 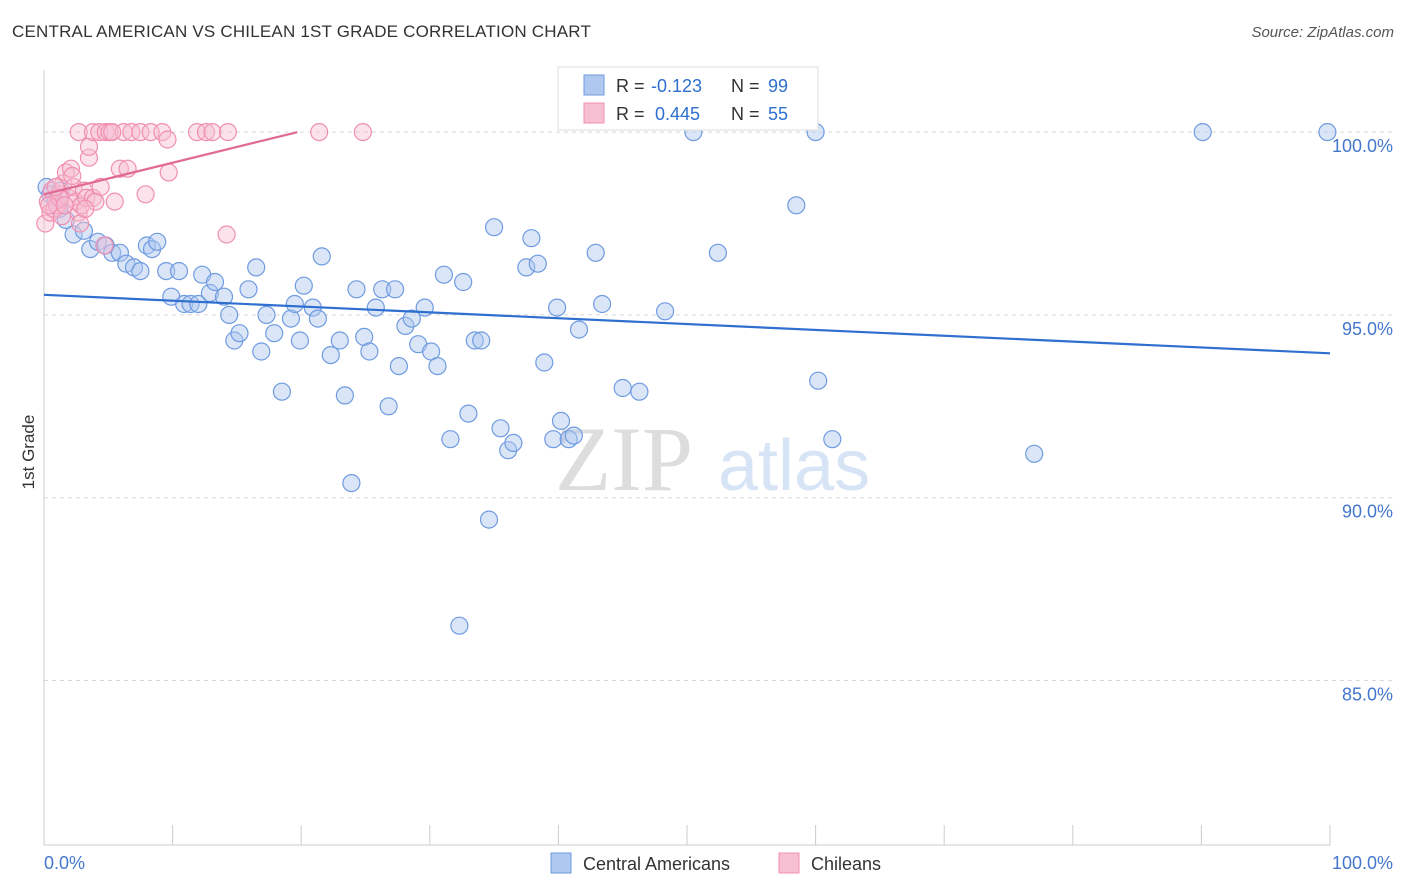 What do you see at coordinates (789, 863) in the screenshot?
I see `legend-swatch-chilean` at bounding box center [789, 863].